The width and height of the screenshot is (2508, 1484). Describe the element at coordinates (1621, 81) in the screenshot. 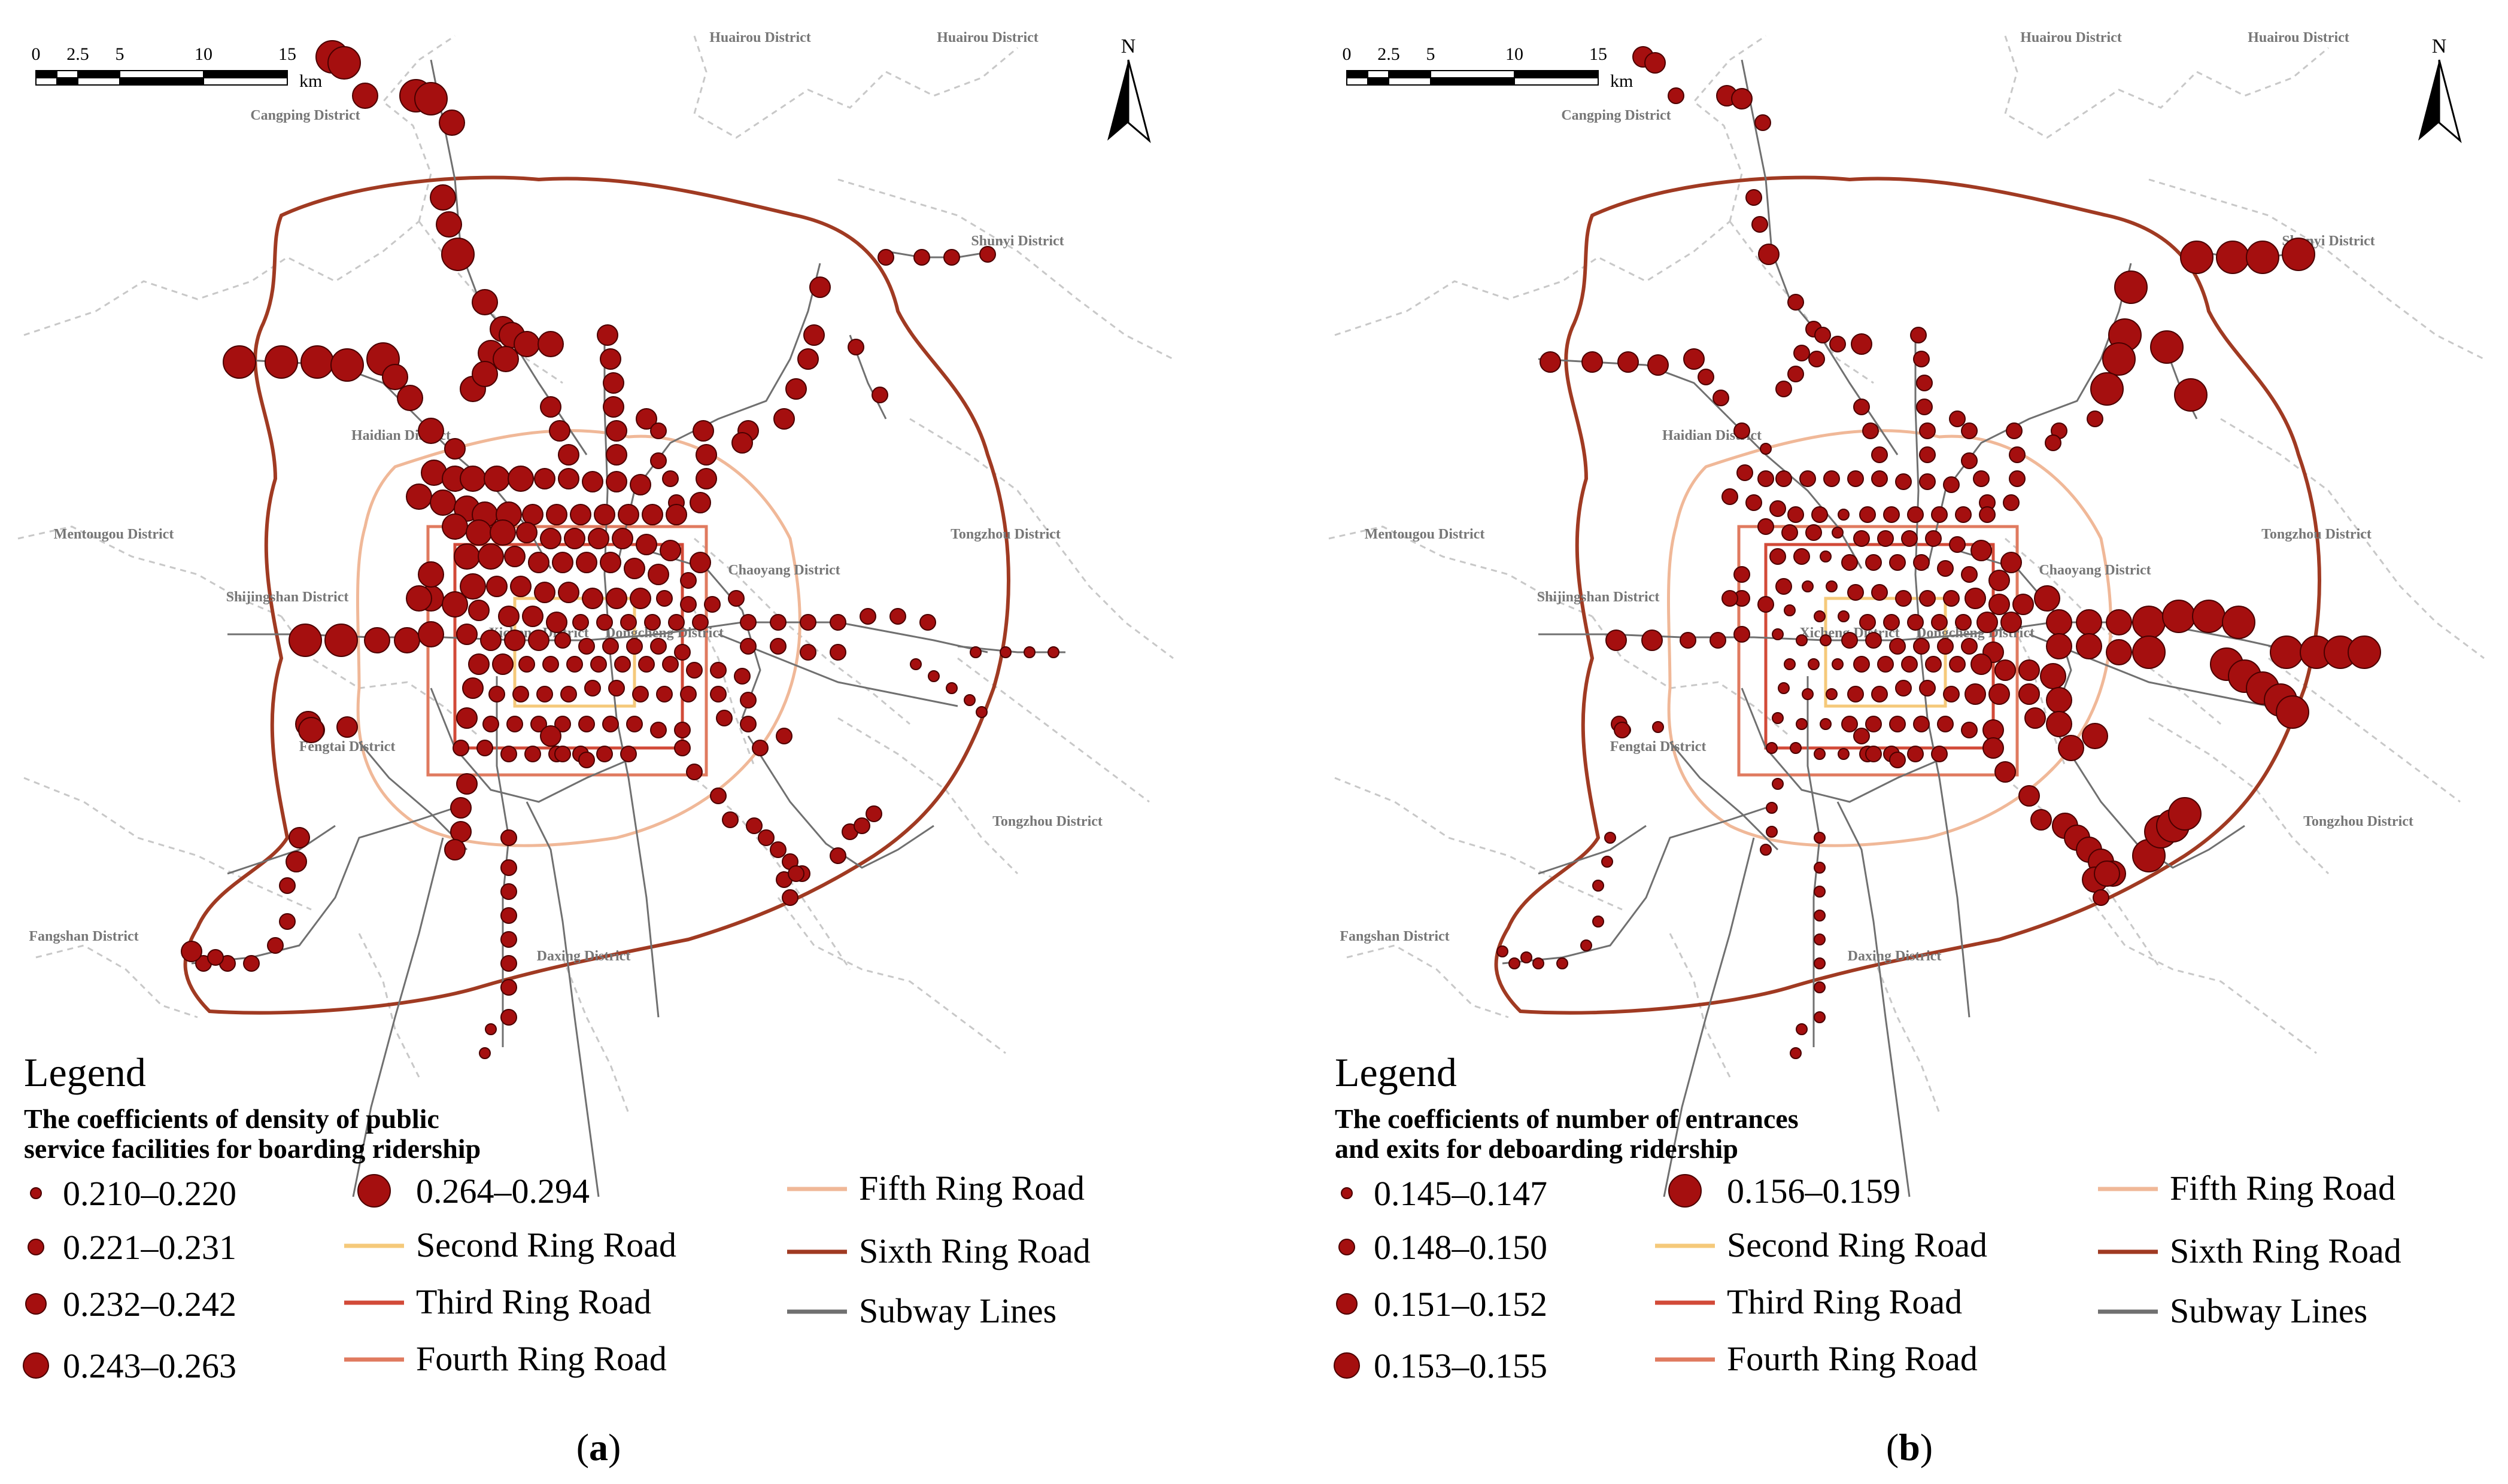

I see `scale-unit: km` at that location.